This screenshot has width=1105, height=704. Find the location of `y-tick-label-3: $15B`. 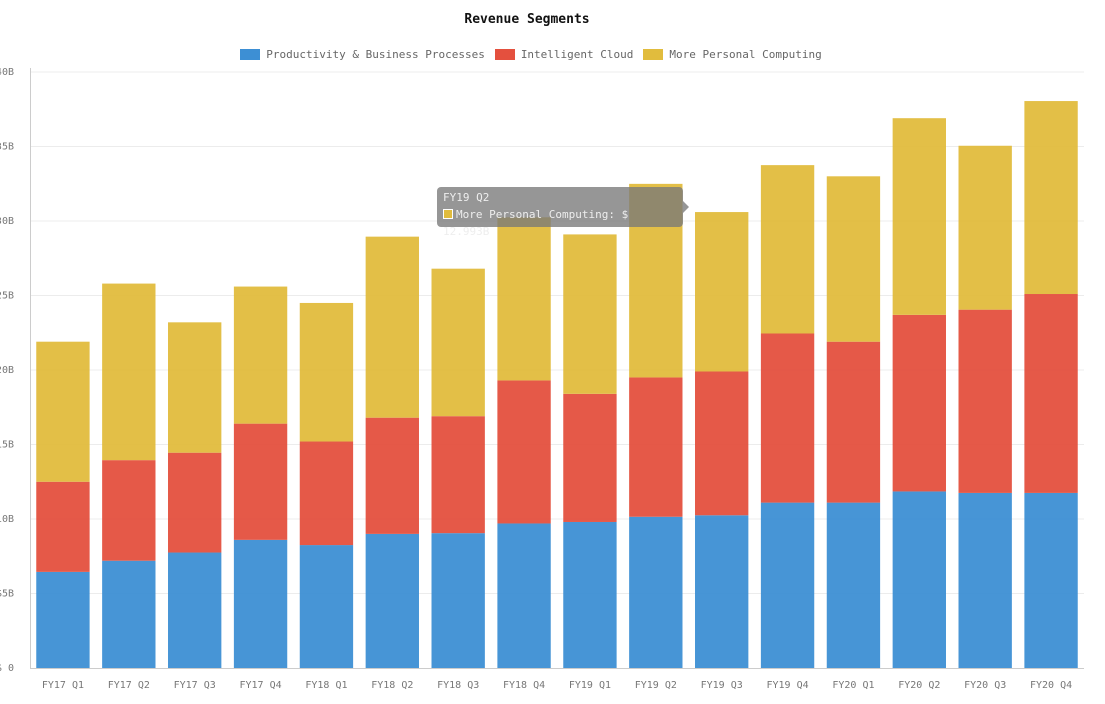

y-tick-label-3: $15B is located at coordinates (7, 445).